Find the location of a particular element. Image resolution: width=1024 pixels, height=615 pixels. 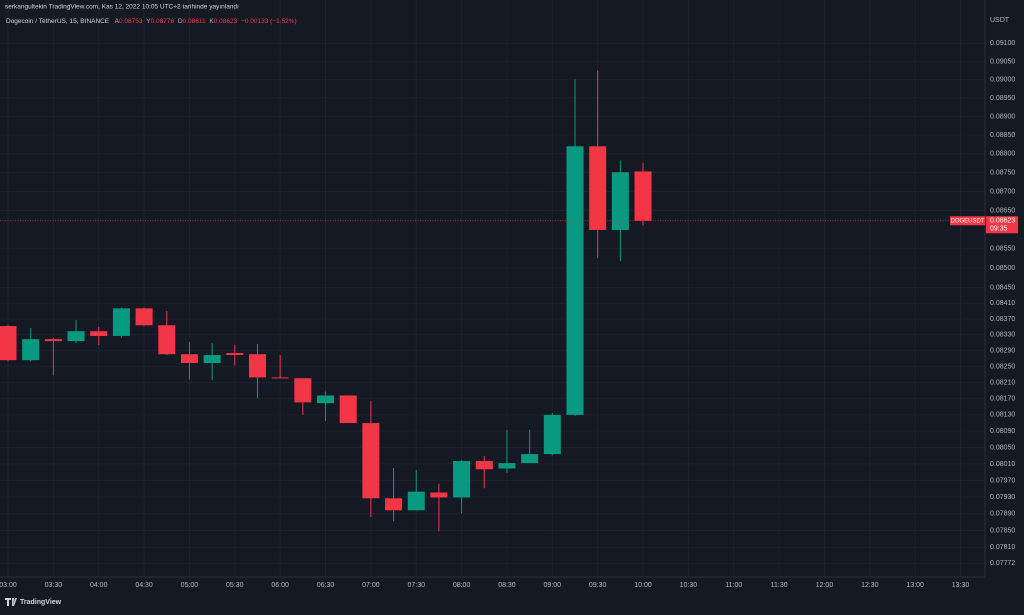

symbol-tag-text: DOGEUSDT is located at coordinates (967, 221).